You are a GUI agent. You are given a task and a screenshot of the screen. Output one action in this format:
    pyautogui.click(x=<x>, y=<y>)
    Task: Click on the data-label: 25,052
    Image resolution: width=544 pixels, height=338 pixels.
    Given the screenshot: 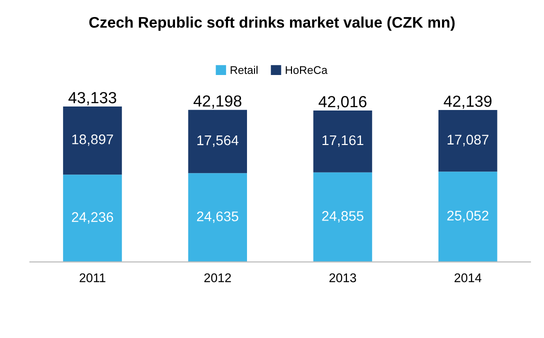 What is the action you would take?
    pyautogui.click(x=467, y=216)
    